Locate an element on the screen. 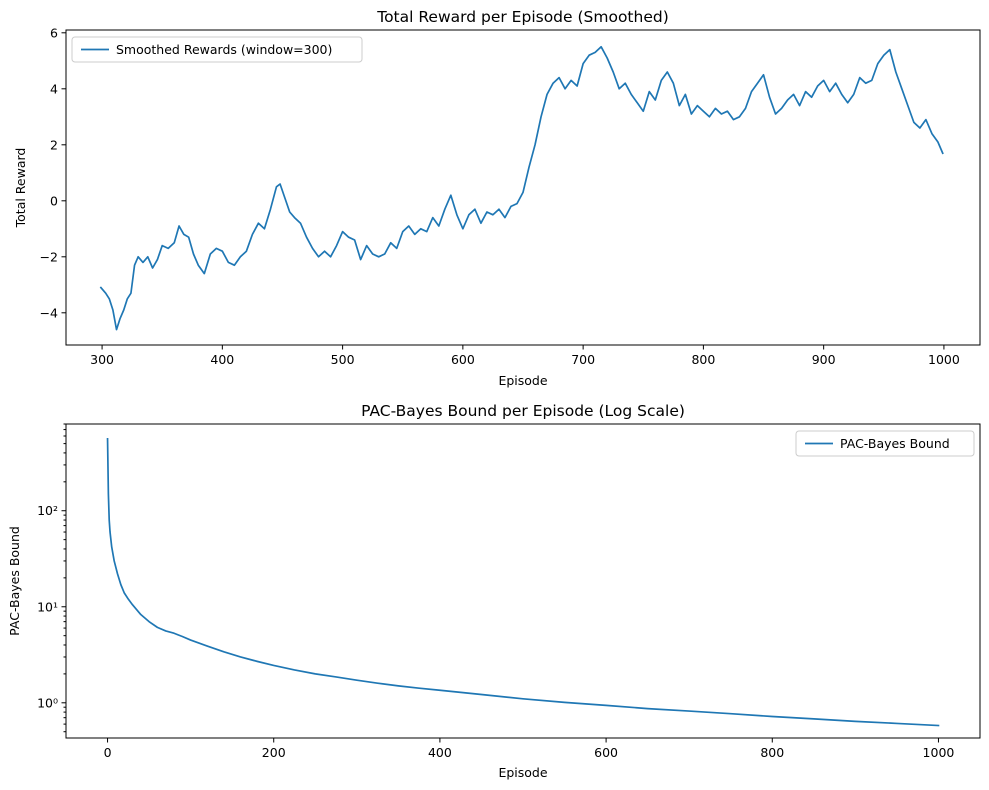 The height and width of the screenshot is (790, 989). x-tick-label: 900 is located at coordinates (824, 359).